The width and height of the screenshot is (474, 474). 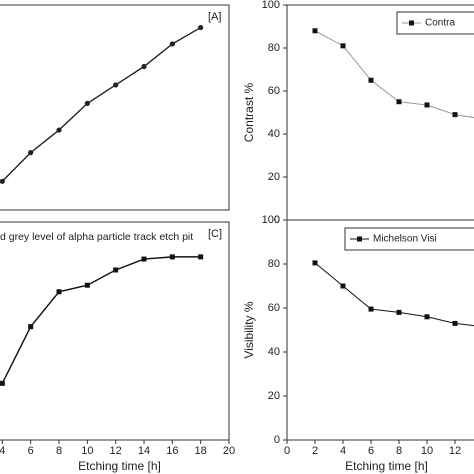 I want to click on legend-label: Contra, so click(x=440, y=23).